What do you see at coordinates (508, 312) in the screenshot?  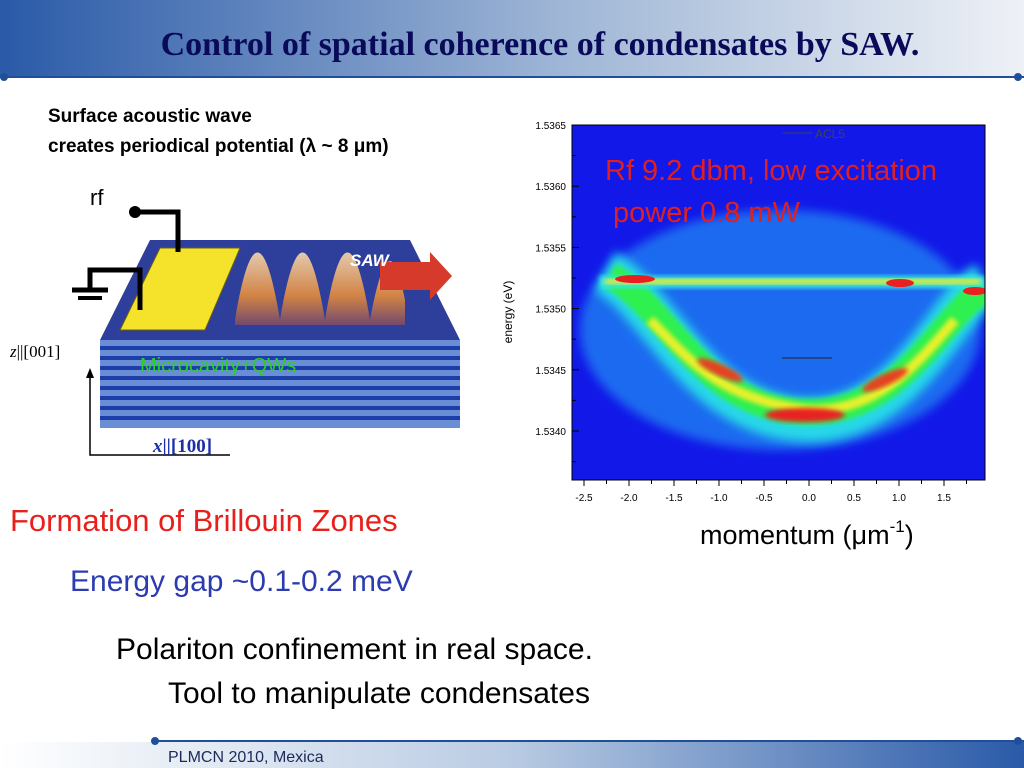 I see `y-axis-title: energy (eV)` at bounding box center [508, 312].